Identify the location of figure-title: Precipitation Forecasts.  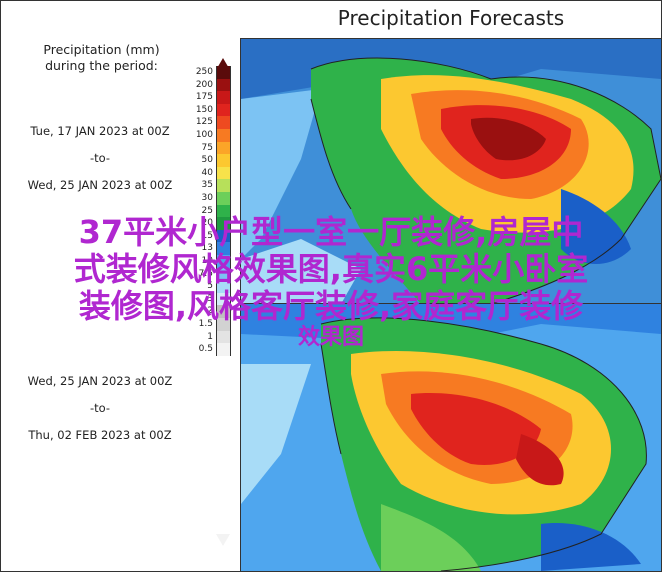
(451, 18).